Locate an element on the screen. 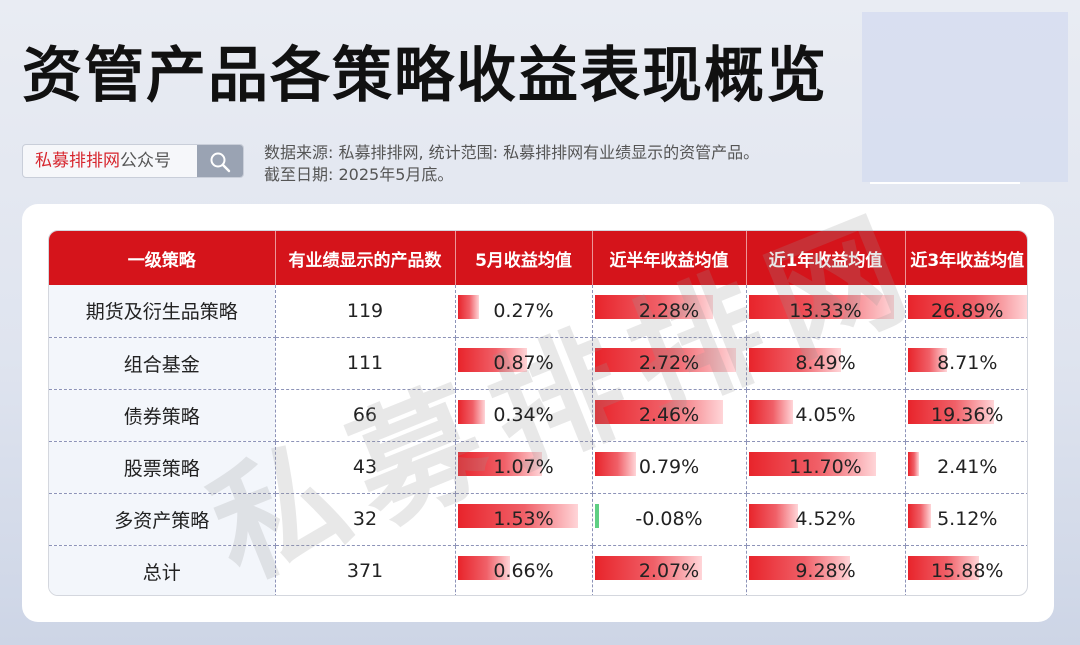 Image resolution: width=1080 pixels, height=645 pixels. table-row: 股票策略 43 1.07% 0.79% 11.70% 2.41% is located at coordinates (538, 467).